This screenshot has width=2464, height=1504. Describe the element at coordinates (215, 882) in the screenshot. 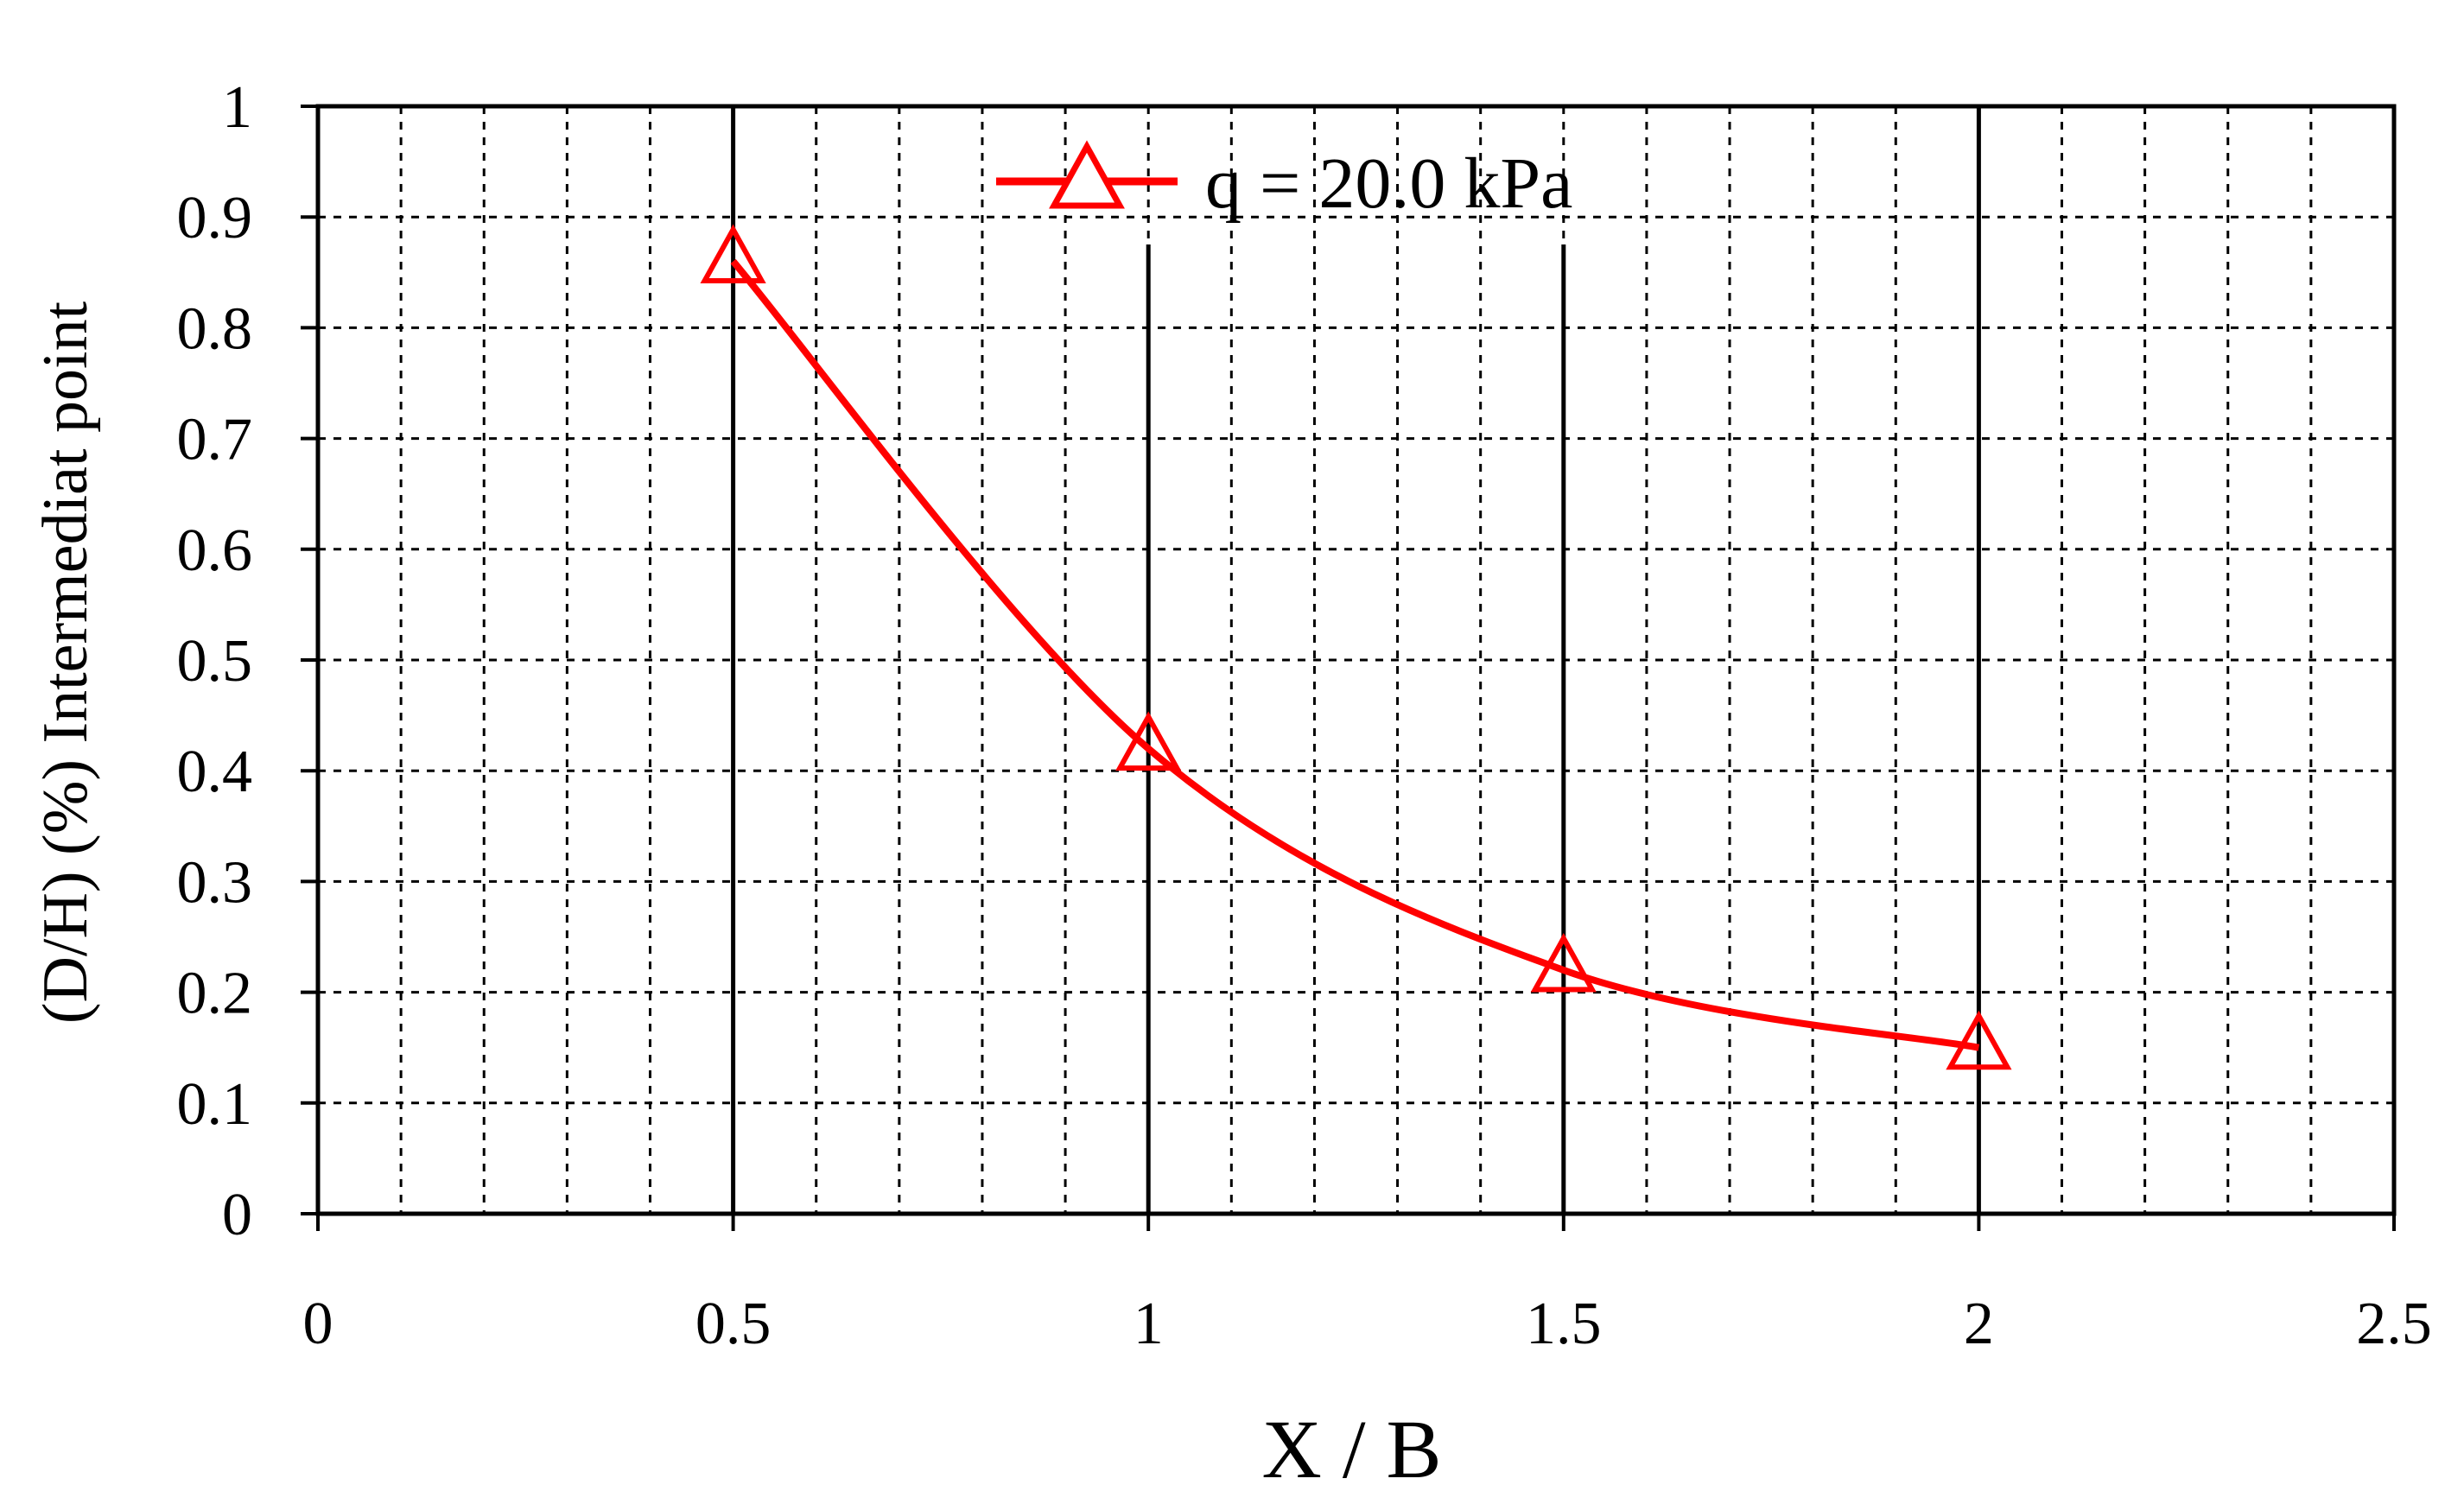

I see `y-tick-label: 0.3` at that location.